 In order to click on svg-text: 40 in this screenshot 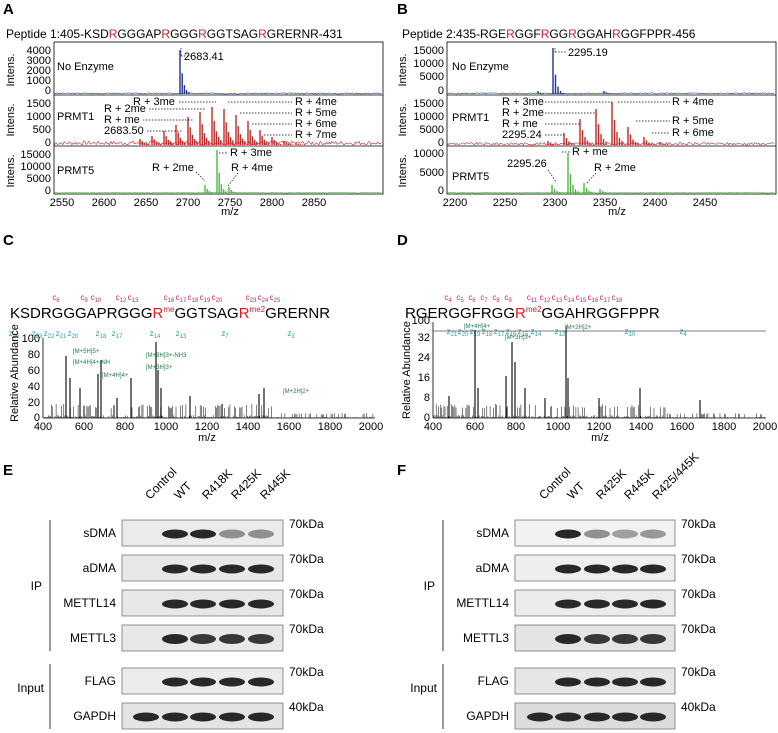, I will do `click(34, 387)`.